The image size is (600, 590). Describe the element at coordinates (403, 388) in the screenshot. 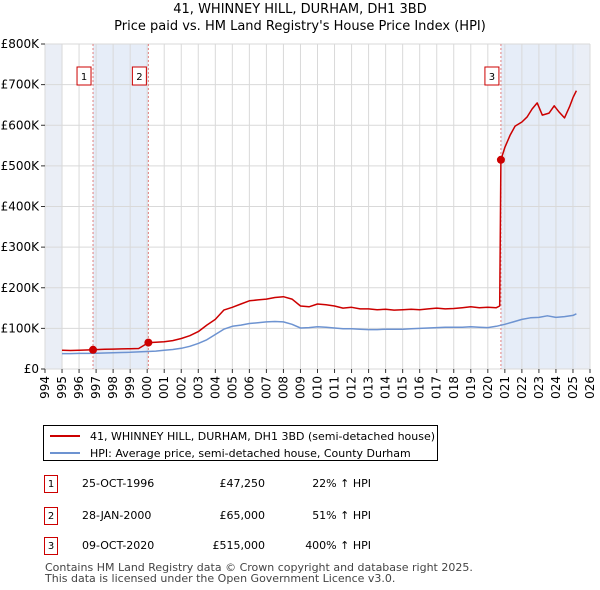

I see `x-tick-label: 2015` at that location.